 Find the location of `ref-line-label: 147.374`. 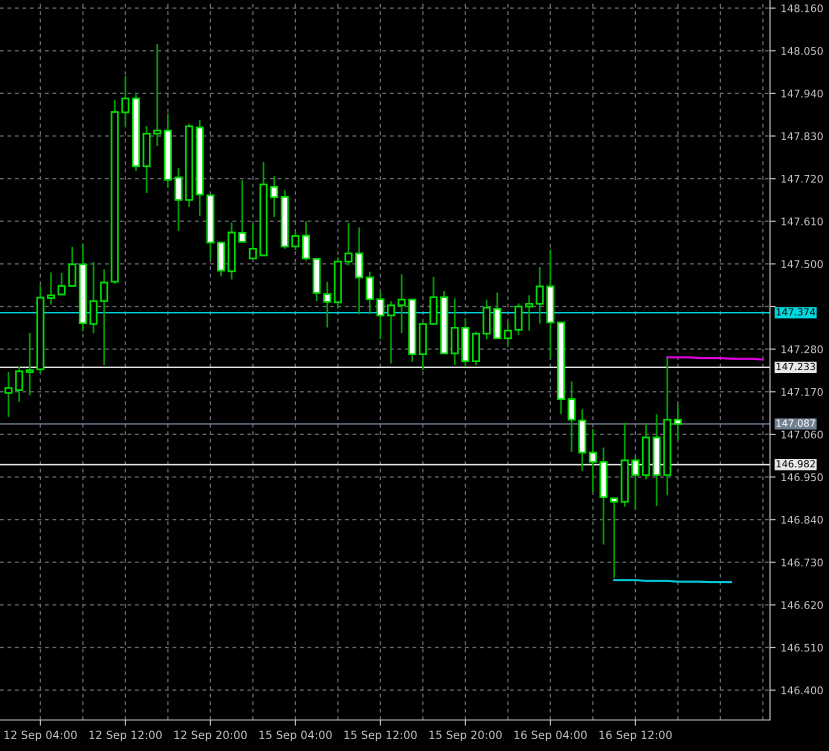

ref-line-label: 147.374 is located at coordinates (796, 312).